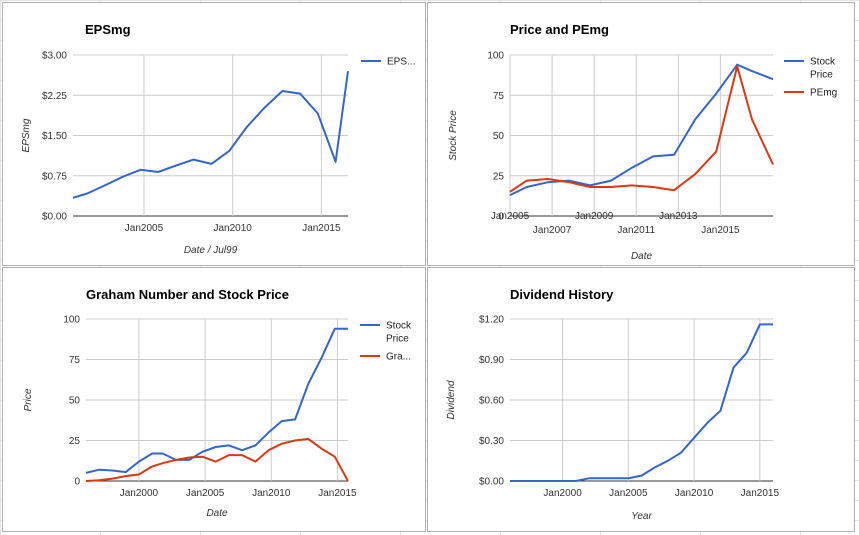 The width and height of the screenshot is (859, 535). What do you see at coordinates (636, 230) in the screenshot?
I see `x-tick-label: Jan2011` at bounding box center [636, 230].